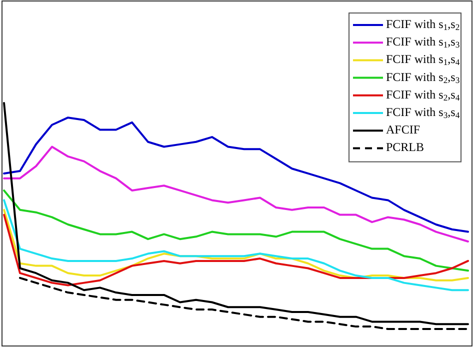 The height and width of the screenshot is (348, 474). What do you see at coordinates (423, 42) in the screenshot?
I see `legend-label: FCIF with s$_{1}$,s$_{3}$` at bounding box center [423, 42].